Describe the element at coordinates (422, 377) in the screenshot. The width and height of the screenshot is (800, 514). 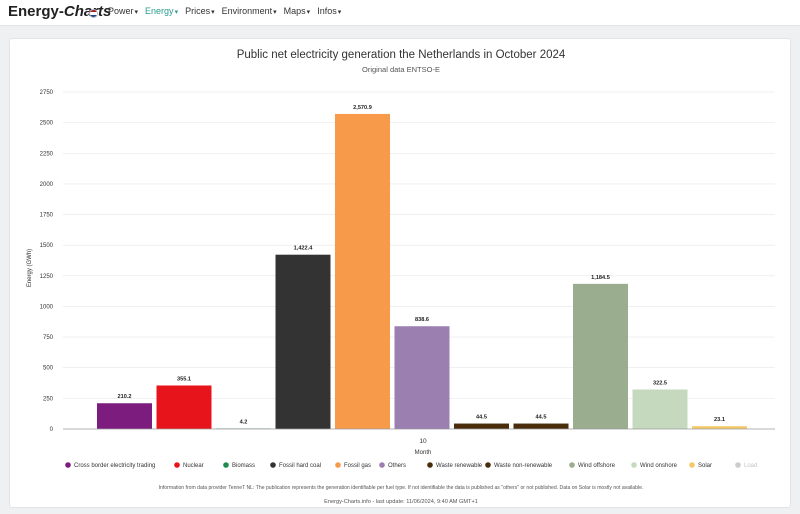
I see `bar-others` at that location.